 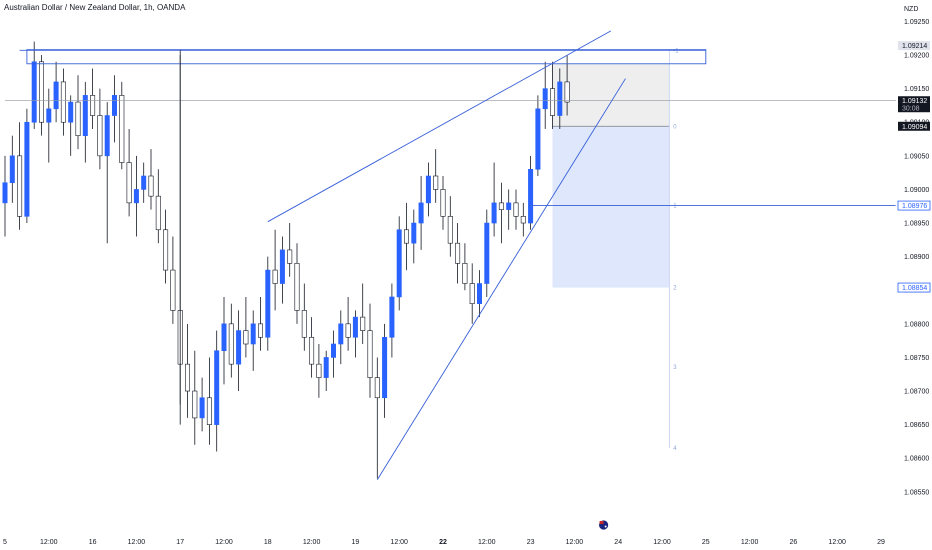 I want to click on fib-blue-zone, so click(x=611, y=207).